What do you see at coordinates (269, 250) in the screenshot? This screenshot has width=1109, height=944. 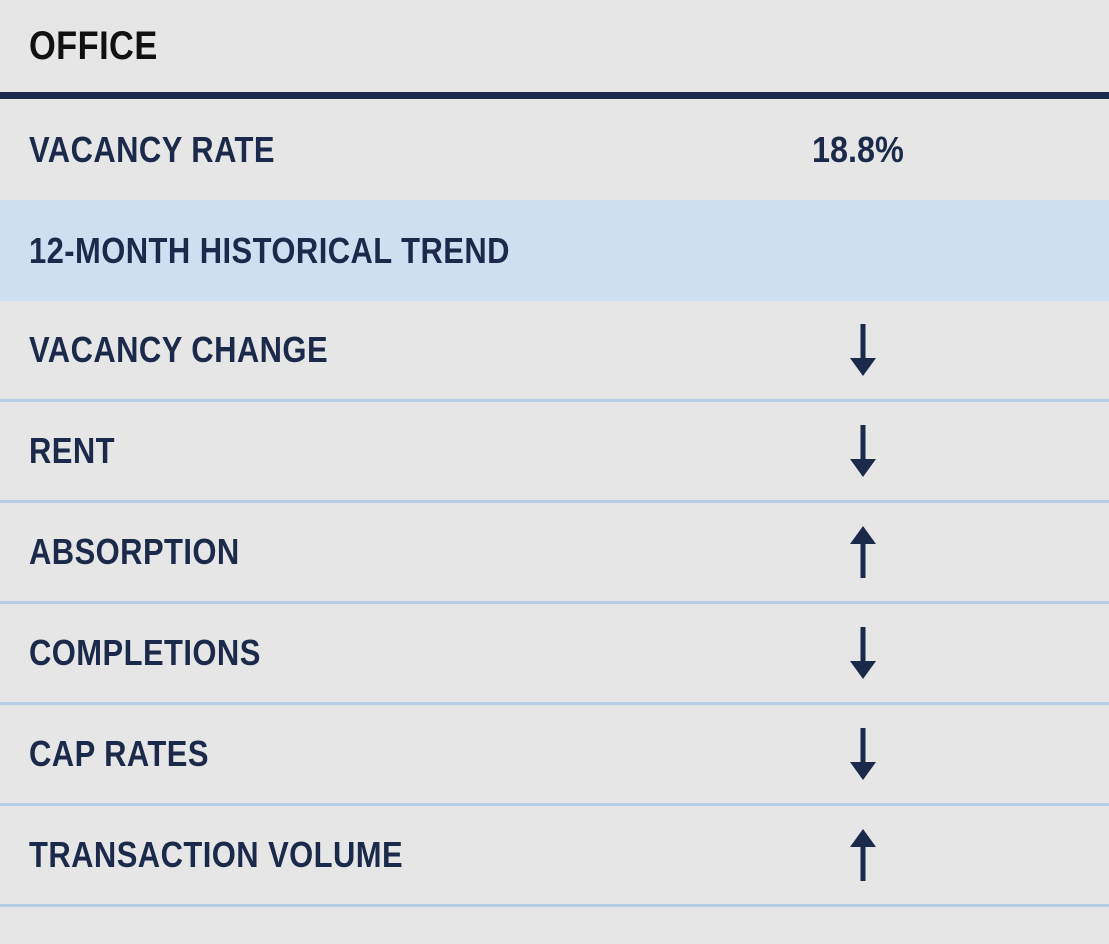 I see `trend-header-label: 12-MONTH HISTORICAL TREND` at bounding box center [269, 250].